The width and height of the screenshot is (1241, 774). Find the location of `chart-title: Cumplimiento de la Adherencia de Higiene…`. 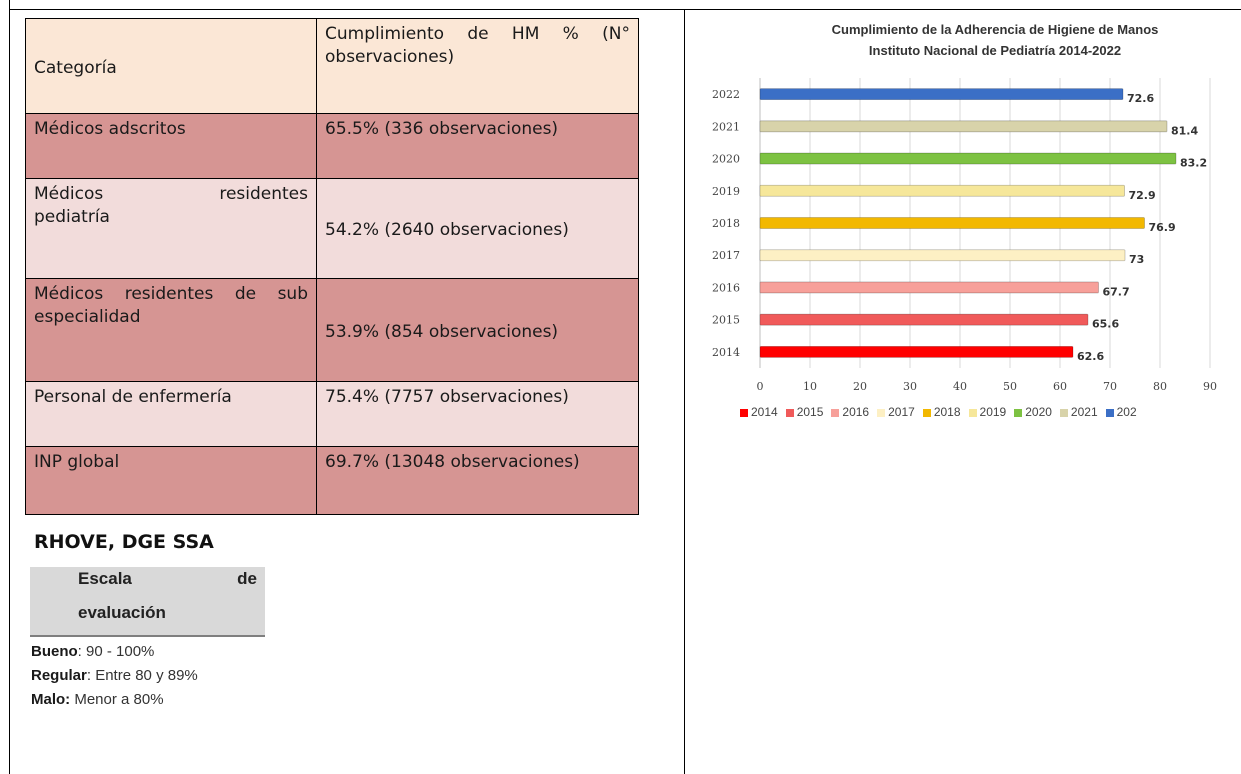

chart-title: Cumplimiento de la Adherencia de Higiene… is located at coordinates (995, 29).